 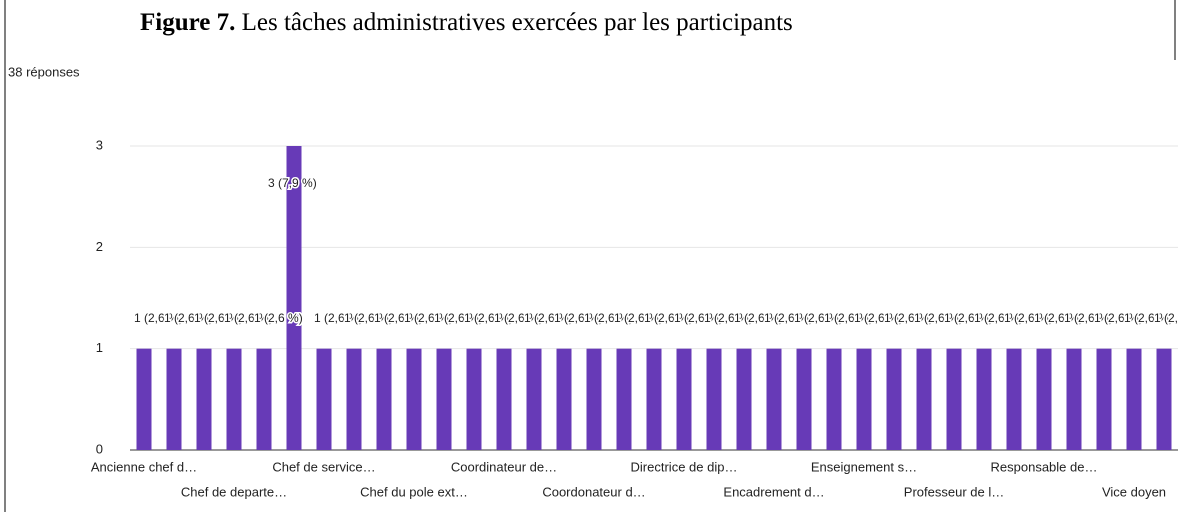 I want to click on figure-label: Figure 7., so click(x=187, y=22).